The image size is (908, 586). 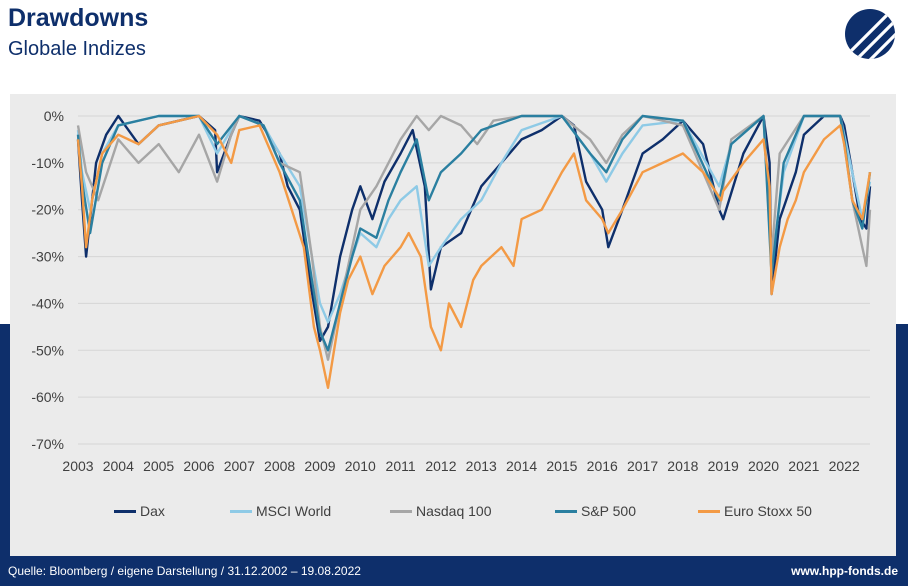 What do you see at coordinates (521, 466) in the screenshot?
I see `x-tick-label: 2014` at bounding box center [521, 466].